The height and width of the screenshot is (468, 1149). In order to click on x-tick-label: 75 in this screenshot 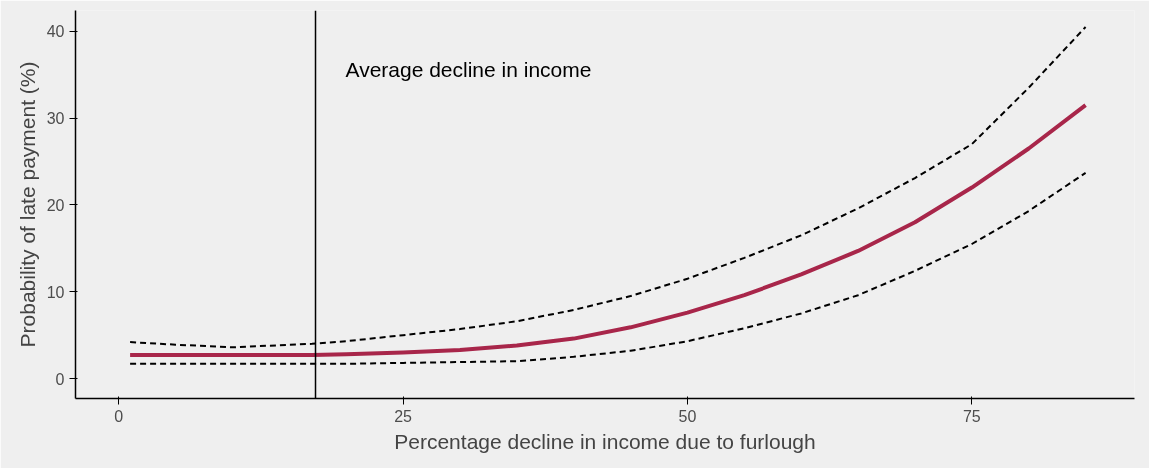, I will do `click(971, 416)`.